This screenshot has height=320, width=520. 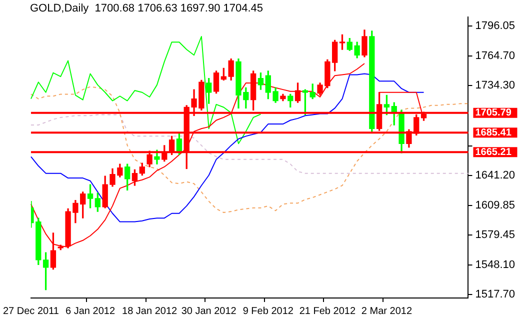 What do you see at coordinates (327, 311) in the screenshot?
I see `x-tick-label: 21 Feb 2012` at bounding box center [327, 311].